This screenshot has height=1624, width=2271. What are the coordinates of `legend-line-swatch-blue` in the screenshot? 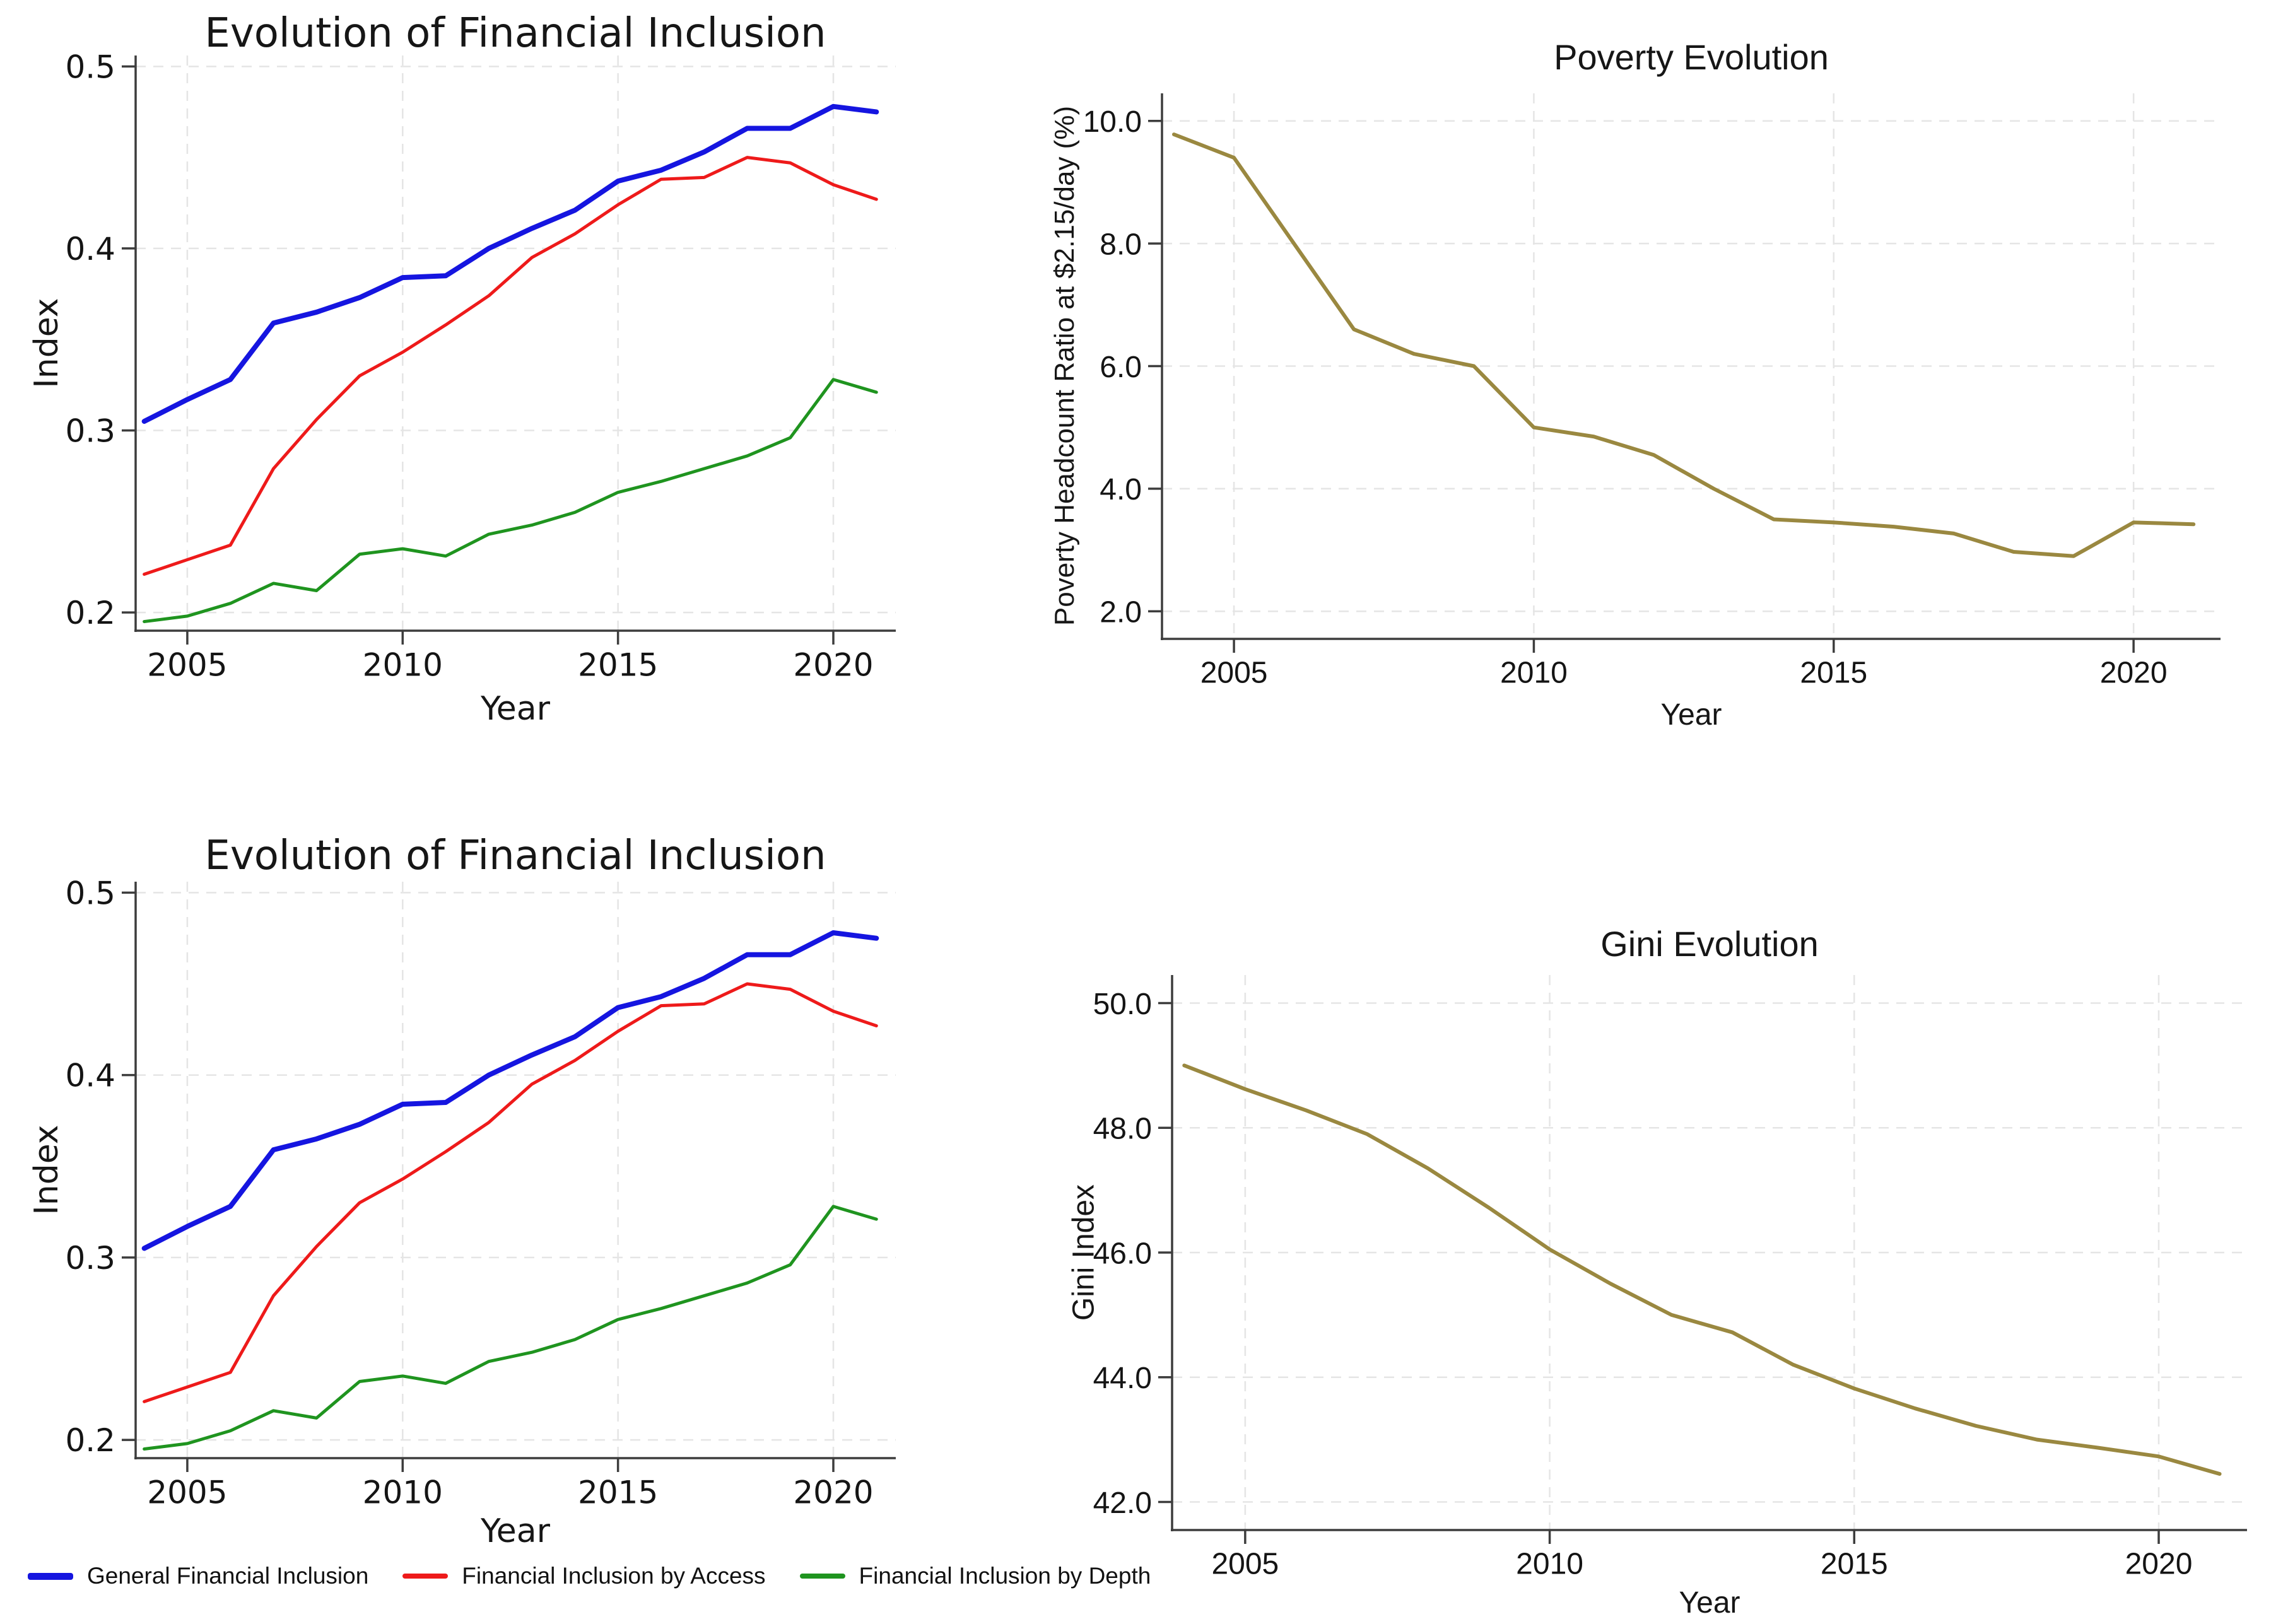 It's located at (50, 1576).